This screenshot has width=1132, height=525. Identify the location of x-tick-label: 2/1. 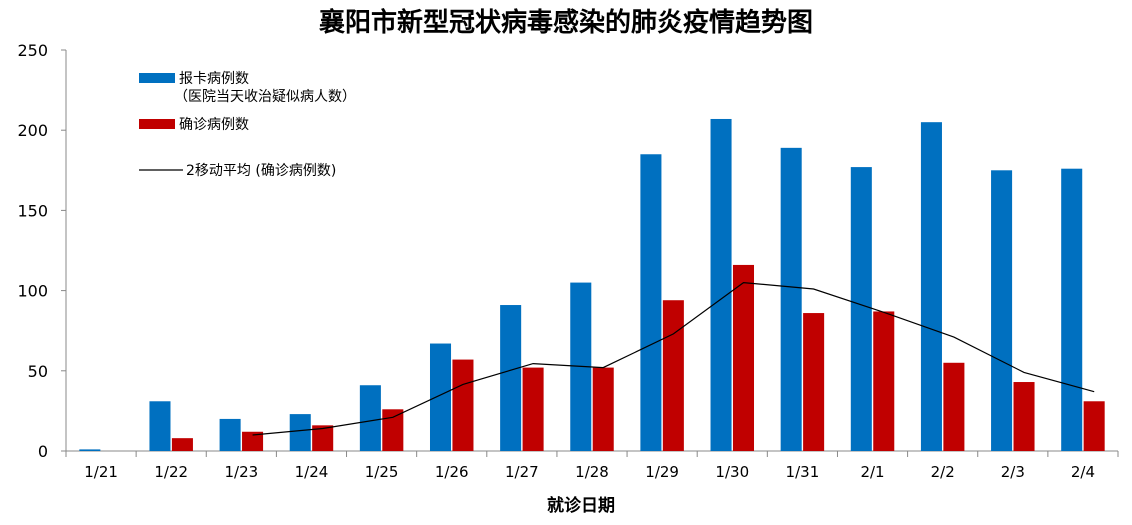
(872, 472).